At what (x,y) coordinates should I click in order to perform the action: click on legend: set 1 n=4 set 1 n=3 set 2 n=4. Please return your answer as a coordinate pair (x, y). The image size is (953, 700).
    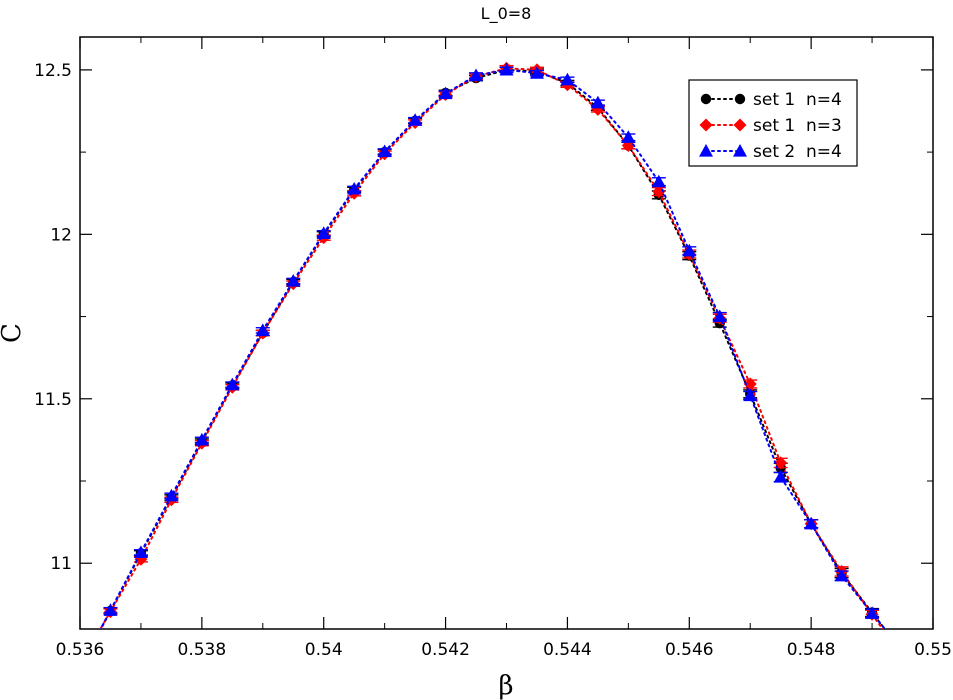
    Looking at the image, I should click on (773, 123).